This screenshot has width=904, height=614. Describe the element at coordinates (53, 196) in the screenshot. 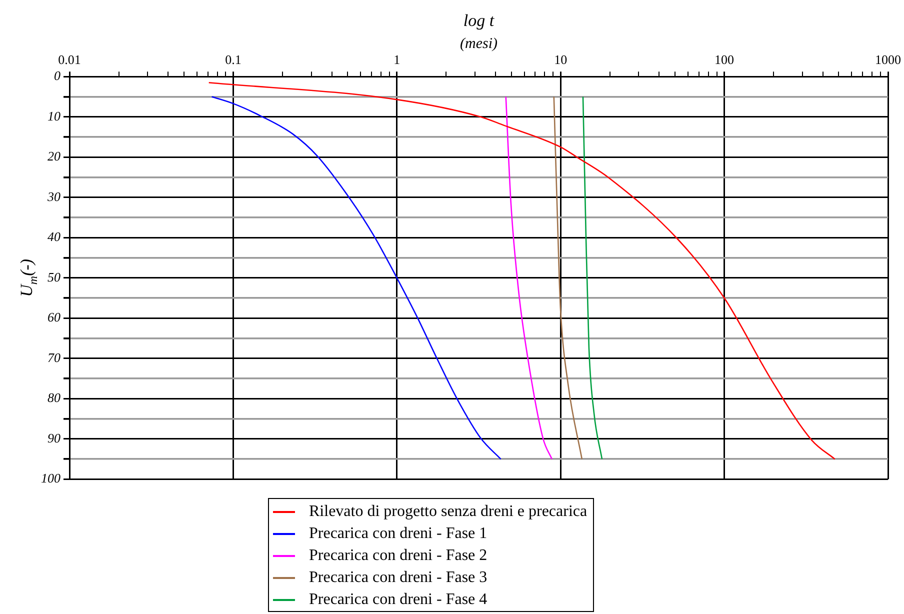

I see `y-tick-label: 30` at that location.